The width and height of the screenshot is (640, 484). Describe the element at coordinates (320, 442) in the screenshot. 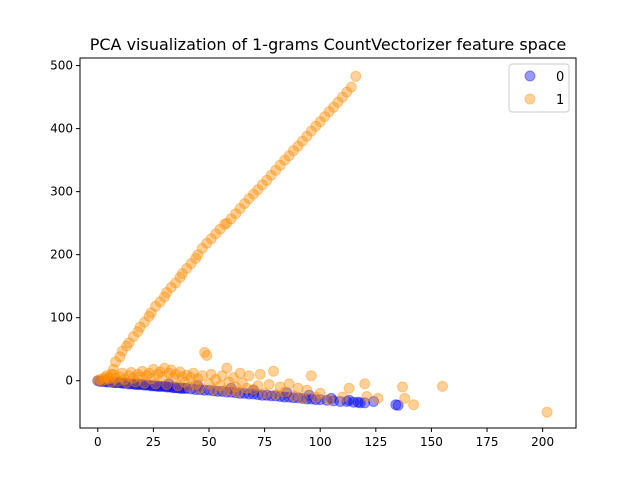

I see `x-tick-label-100: 100` at that location.